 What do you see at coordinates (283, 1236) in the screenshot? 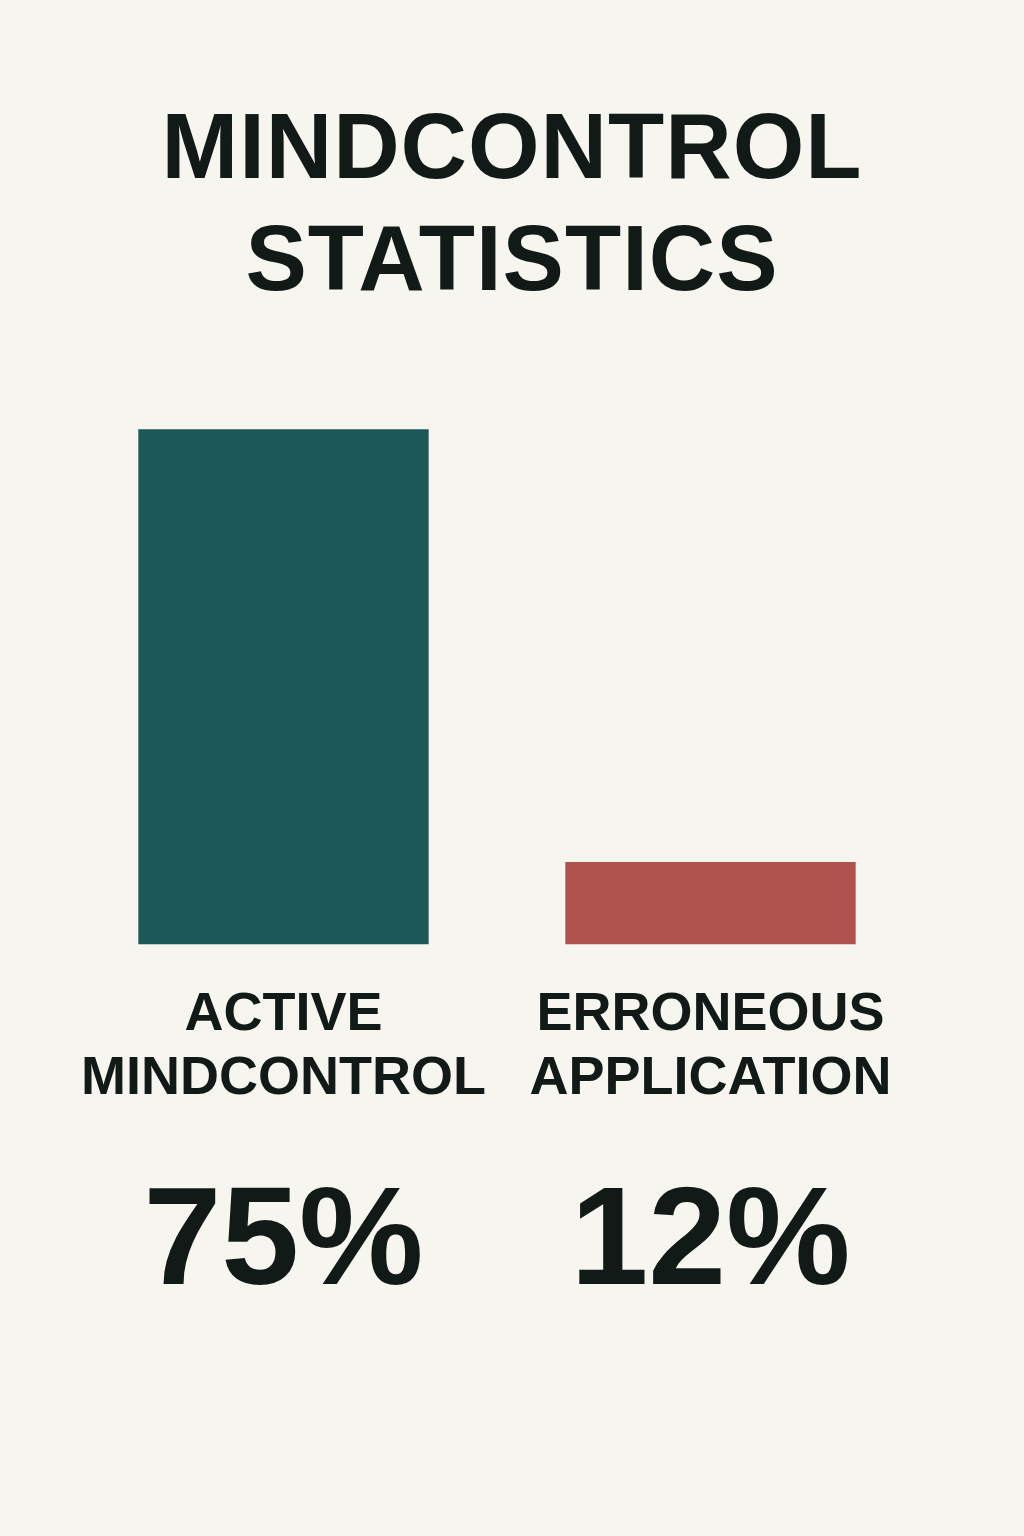
I see `data-label: 75%` at bounding box center [283, 1236].